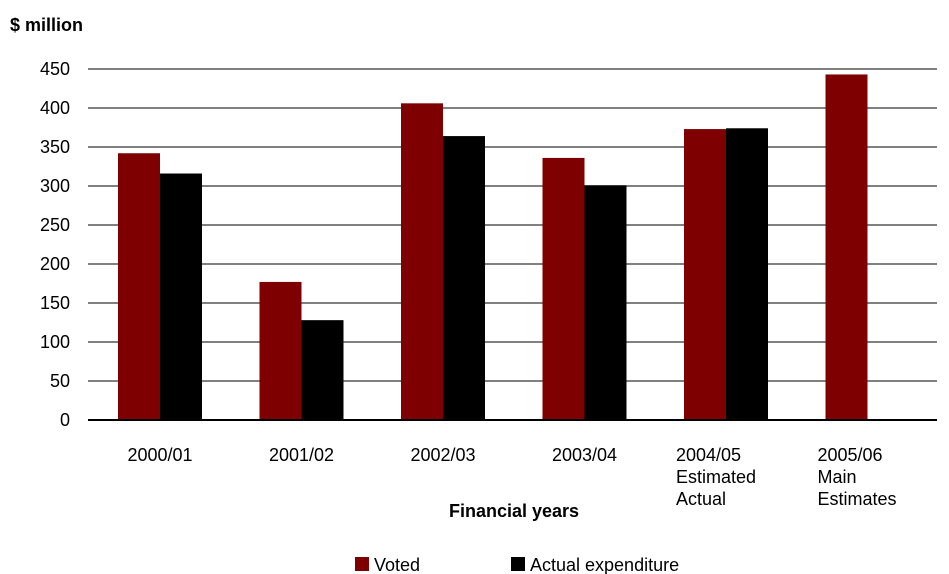 The height and width of the screenshot is (574, 949). I want to click on y-tick-label: 400, so click(55, 108).